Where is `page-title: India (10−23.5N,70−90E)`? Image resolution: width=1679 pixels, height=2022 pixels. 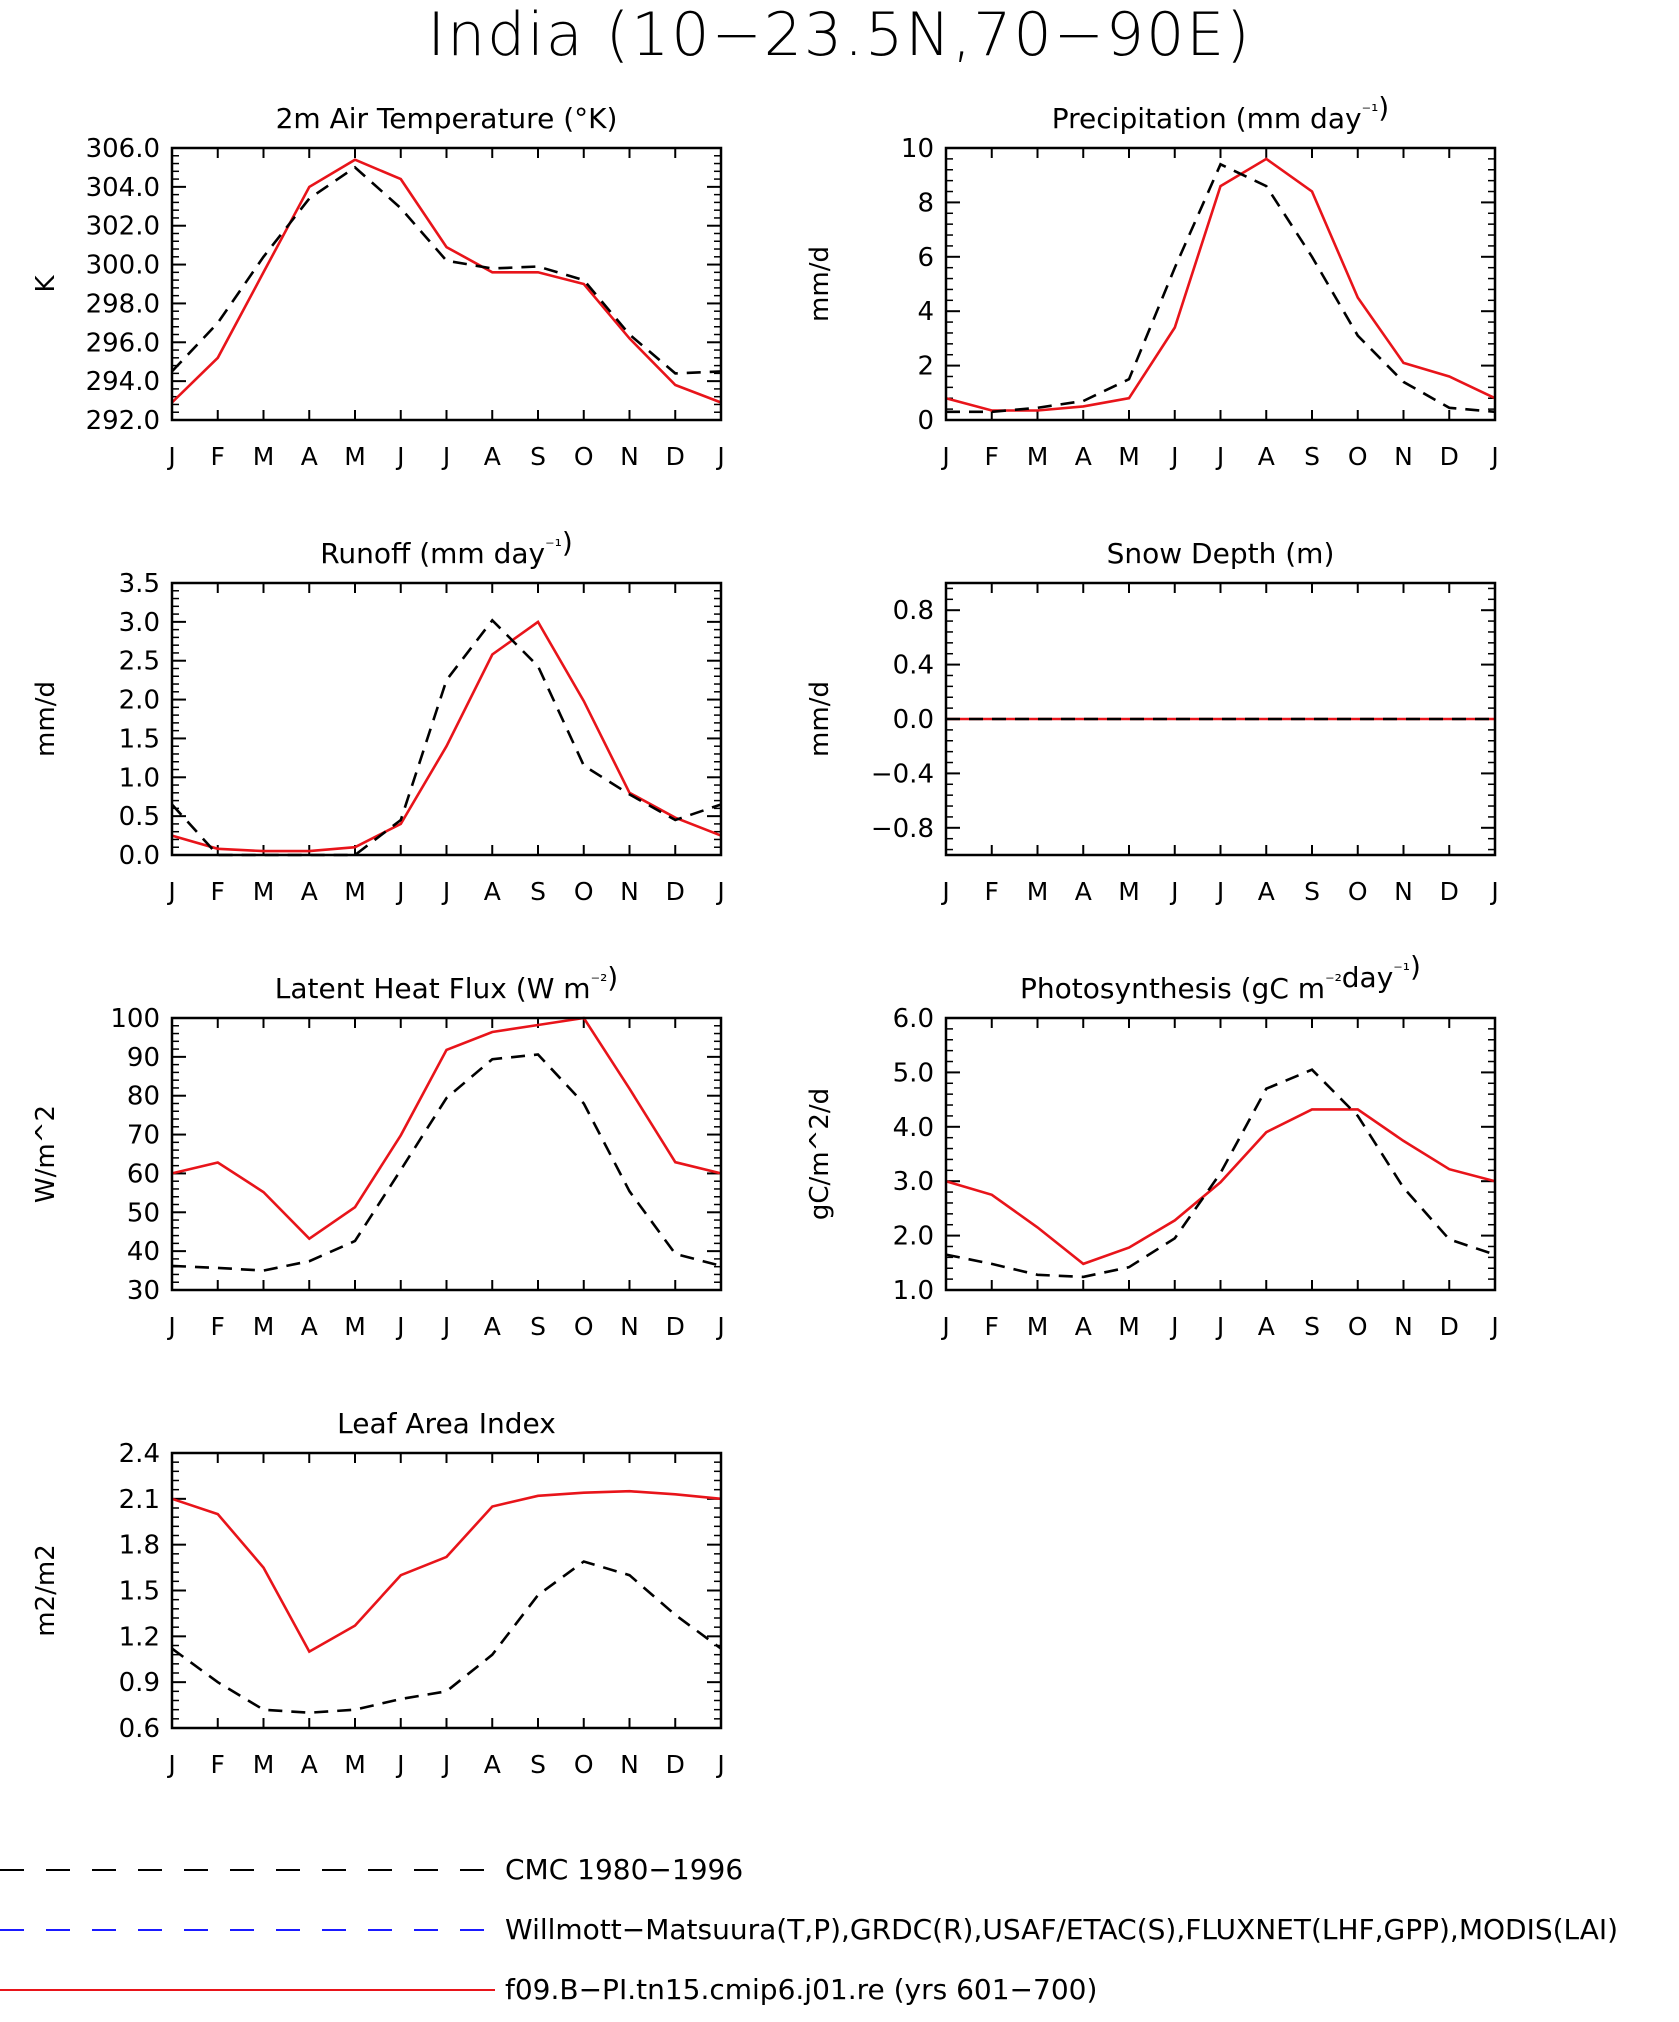 page-title: India (10−23.5N,70−90E) is located at coordinates (839, 35).